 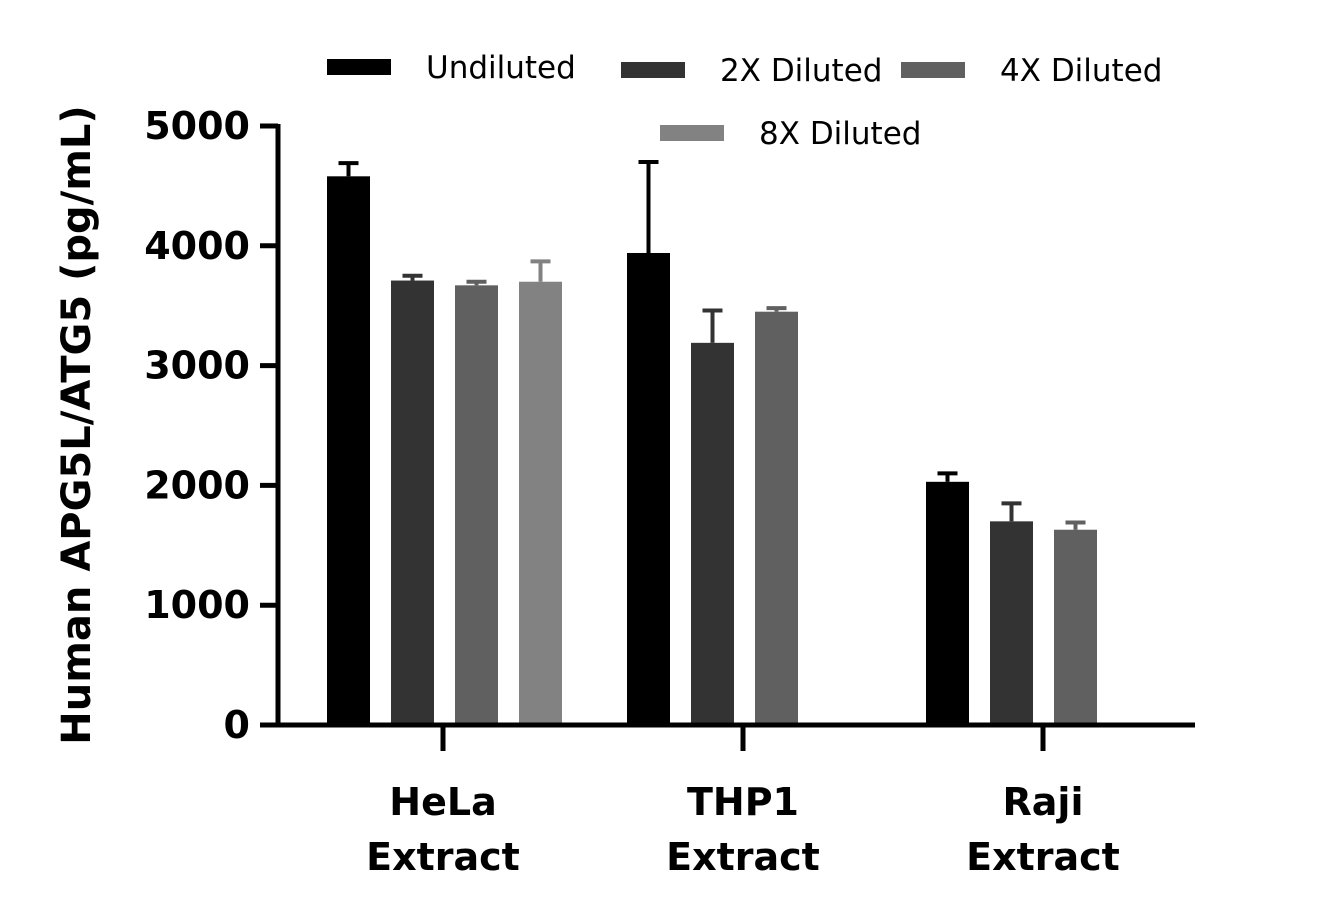 I want to click on legend-label: 2X Diluted, so click(x=801, y=71).